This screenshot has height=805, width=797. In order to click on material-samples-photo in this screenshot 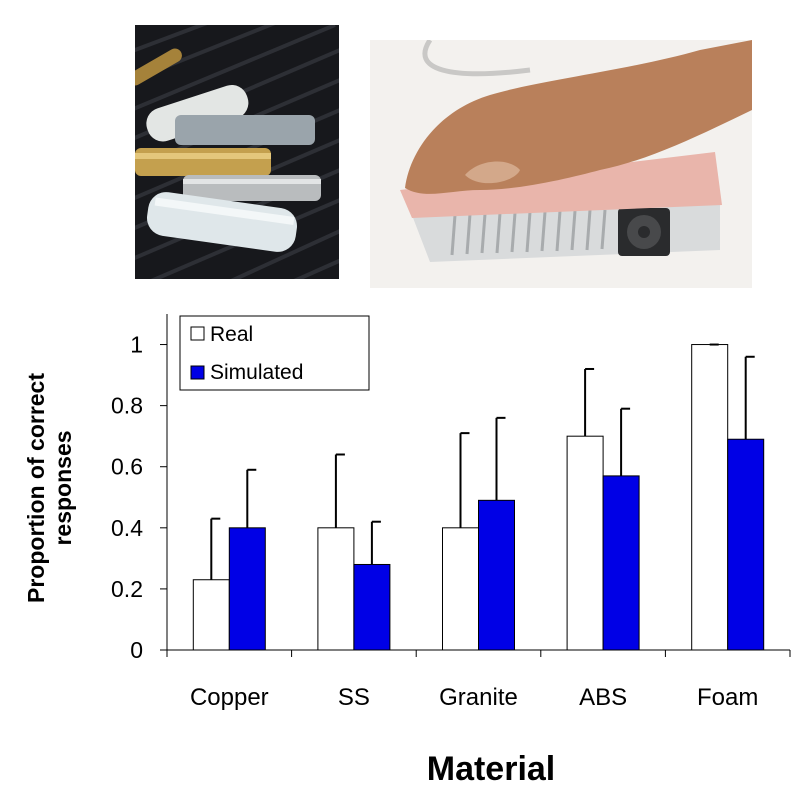, I will do `click(237, 152)`.